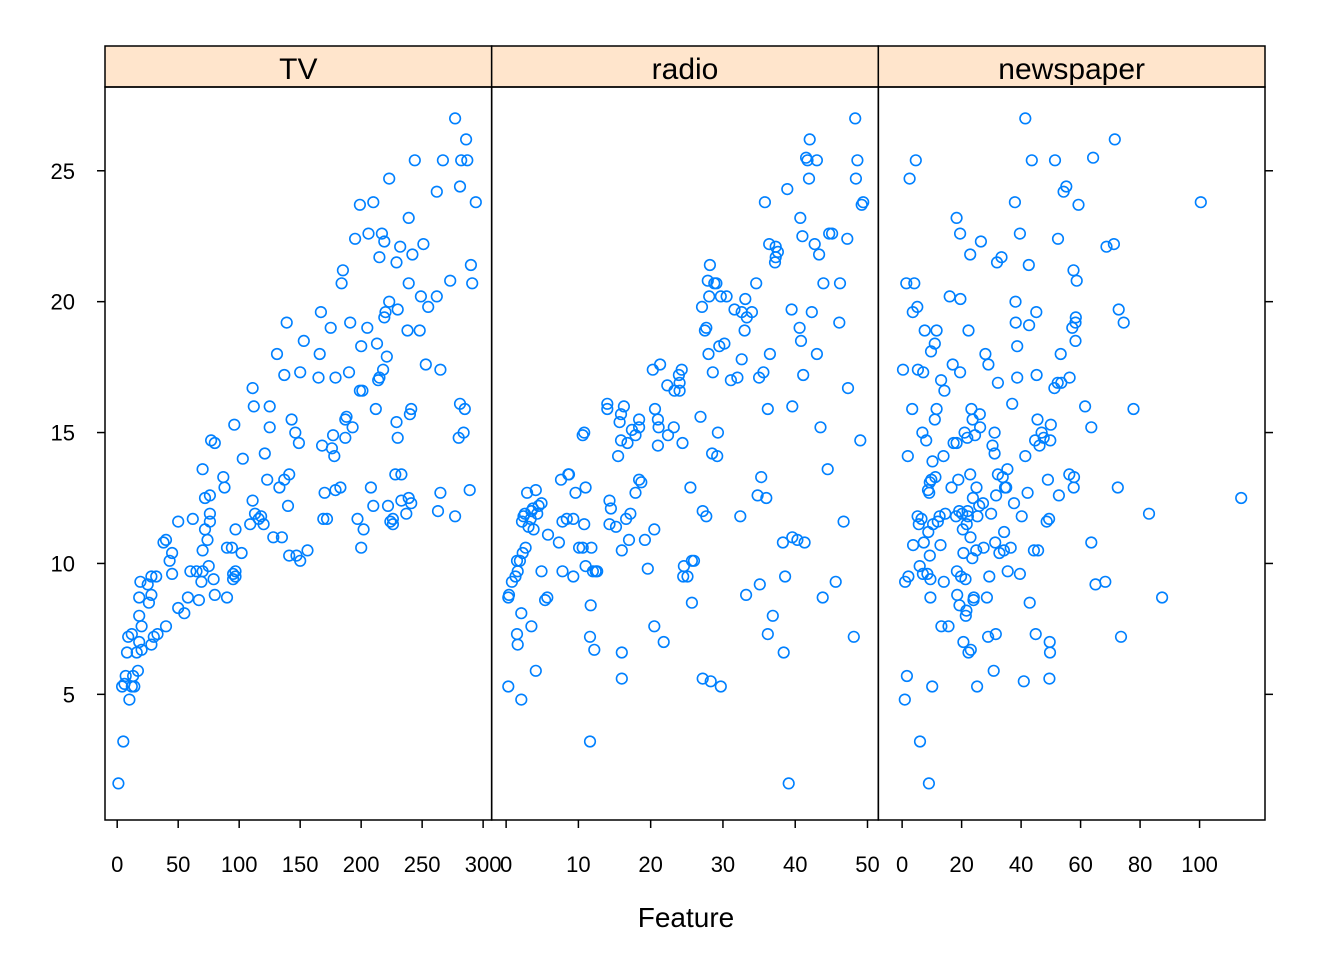 This screenshot has width=1344, height=960. What do you see at coordinates (117, 864) in the screenshot?
I see `x-tick-label-TV-0: 0` at bounding box center [117, 864].